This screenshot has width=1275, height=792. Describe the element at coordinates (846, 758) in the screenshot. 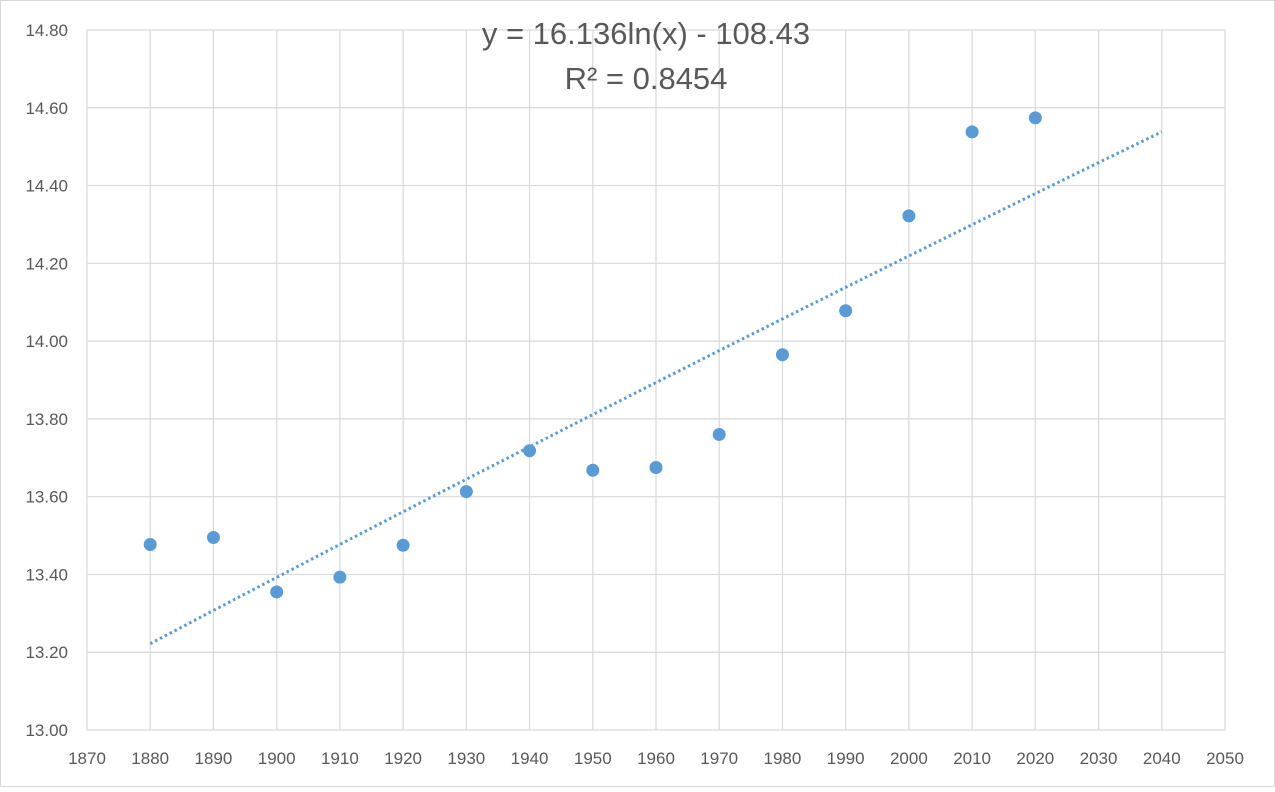

I see `x-tick-label: 1990` at that location.